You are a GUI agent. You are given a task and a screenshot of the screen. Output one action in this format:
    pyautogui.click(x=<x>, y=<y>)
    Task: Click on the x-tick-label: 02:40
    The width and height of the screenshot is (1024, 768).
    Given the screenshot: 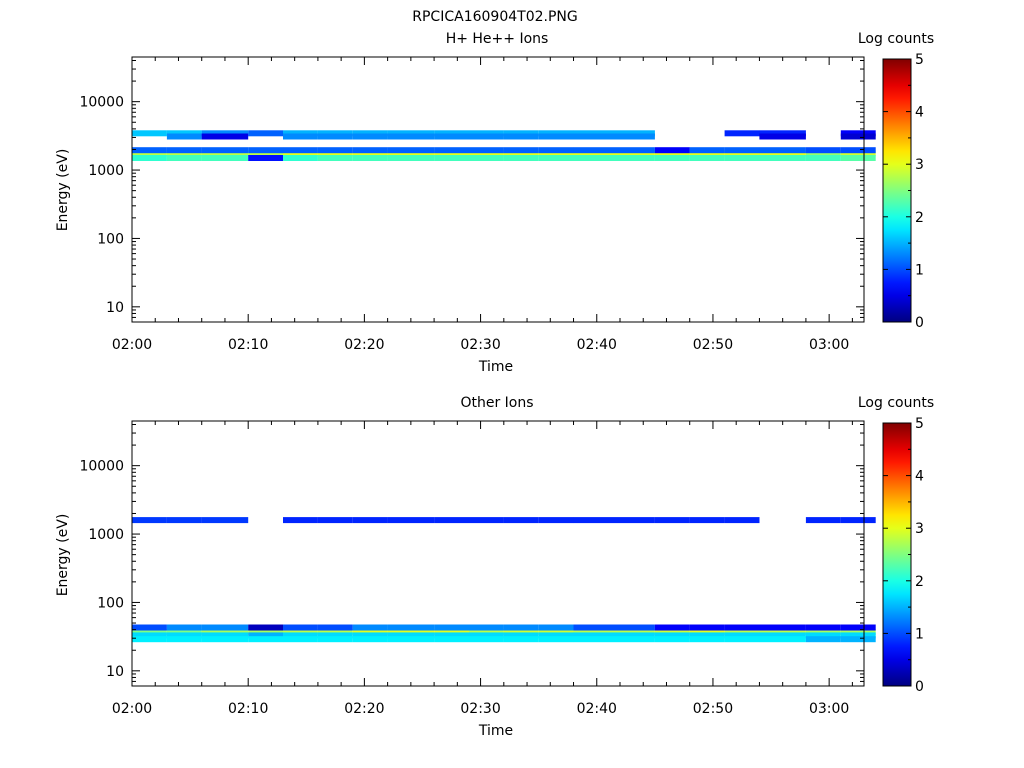 What is the action you would take?
    pyautogui.click(x=597, y=345)
    